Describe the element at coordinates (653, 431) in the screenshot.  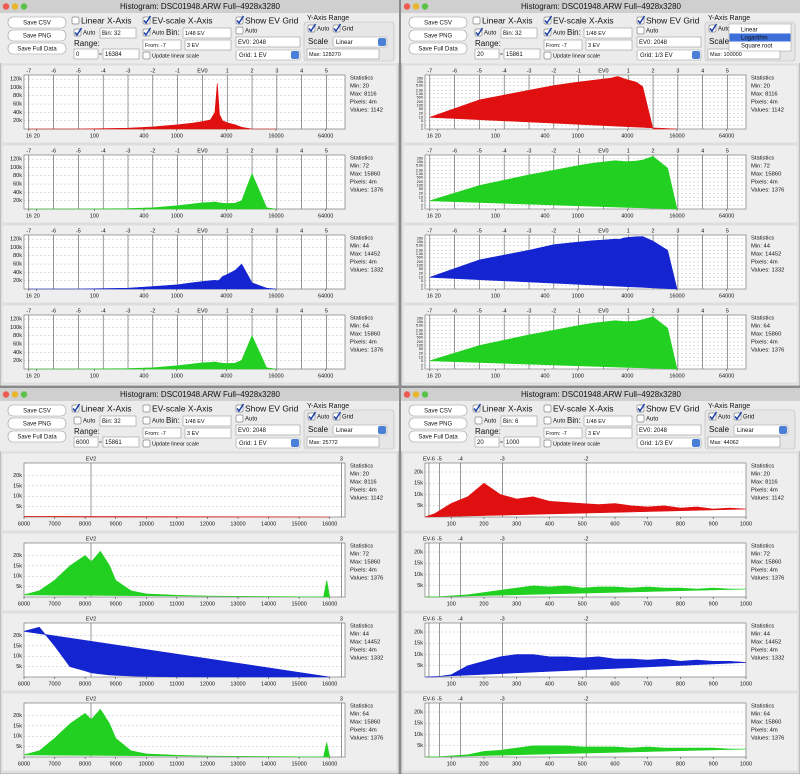
I see `ev0-field-text: EV0: 2048` at that location.